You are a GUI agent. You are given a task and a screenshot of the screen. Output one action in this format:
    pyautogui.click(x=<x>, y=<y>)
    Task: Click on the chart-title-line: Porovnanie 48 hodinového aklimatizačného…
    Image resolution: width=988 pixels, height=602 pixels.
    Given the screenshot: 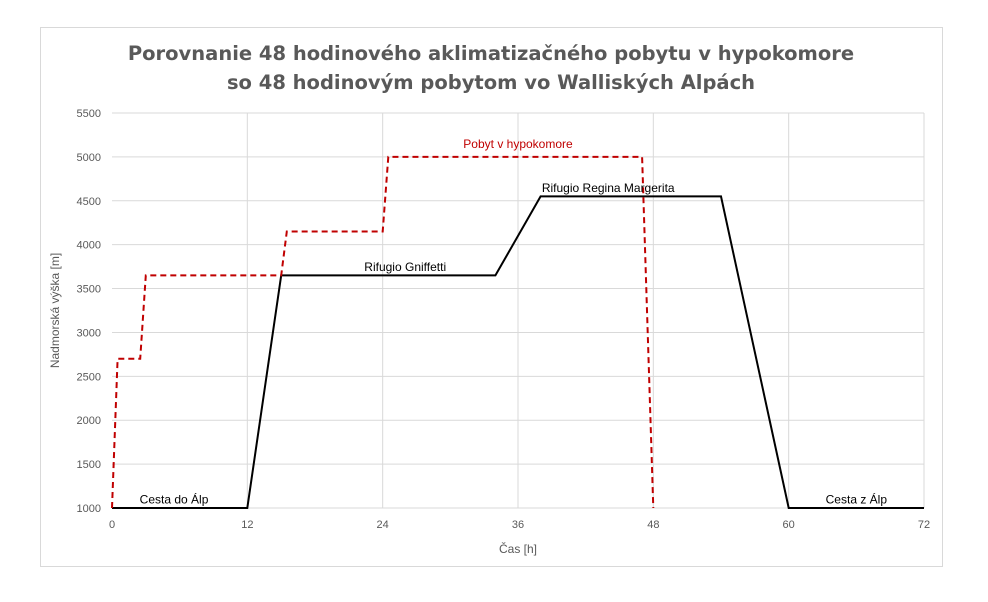 What is the action you would take?
    pyautogui.click(x=491, y=53)
    